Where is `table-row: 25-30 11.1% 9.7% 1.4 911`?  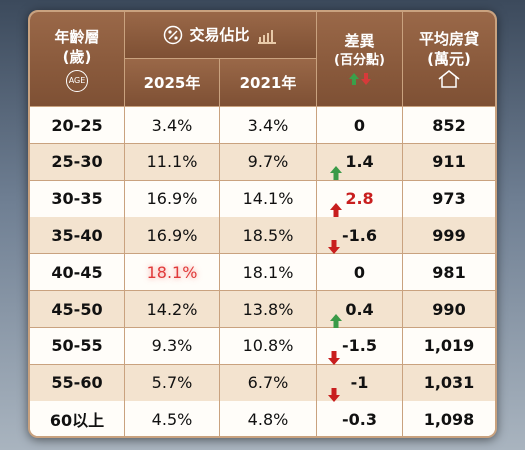
table-row: 25-30 11.1% 9.7% 1.4 911 is located at coordinates (262, 162).